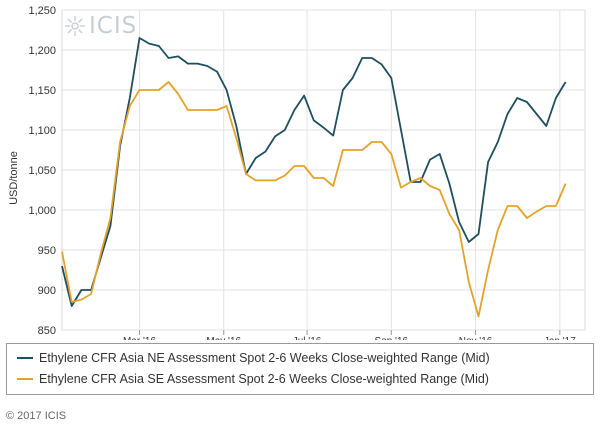 The width and height of the screenshot is (600, 429). Describe the element at coordinates (14, 178) in the screenshot. I see `y-axis-label: USD/tonne` at that location.